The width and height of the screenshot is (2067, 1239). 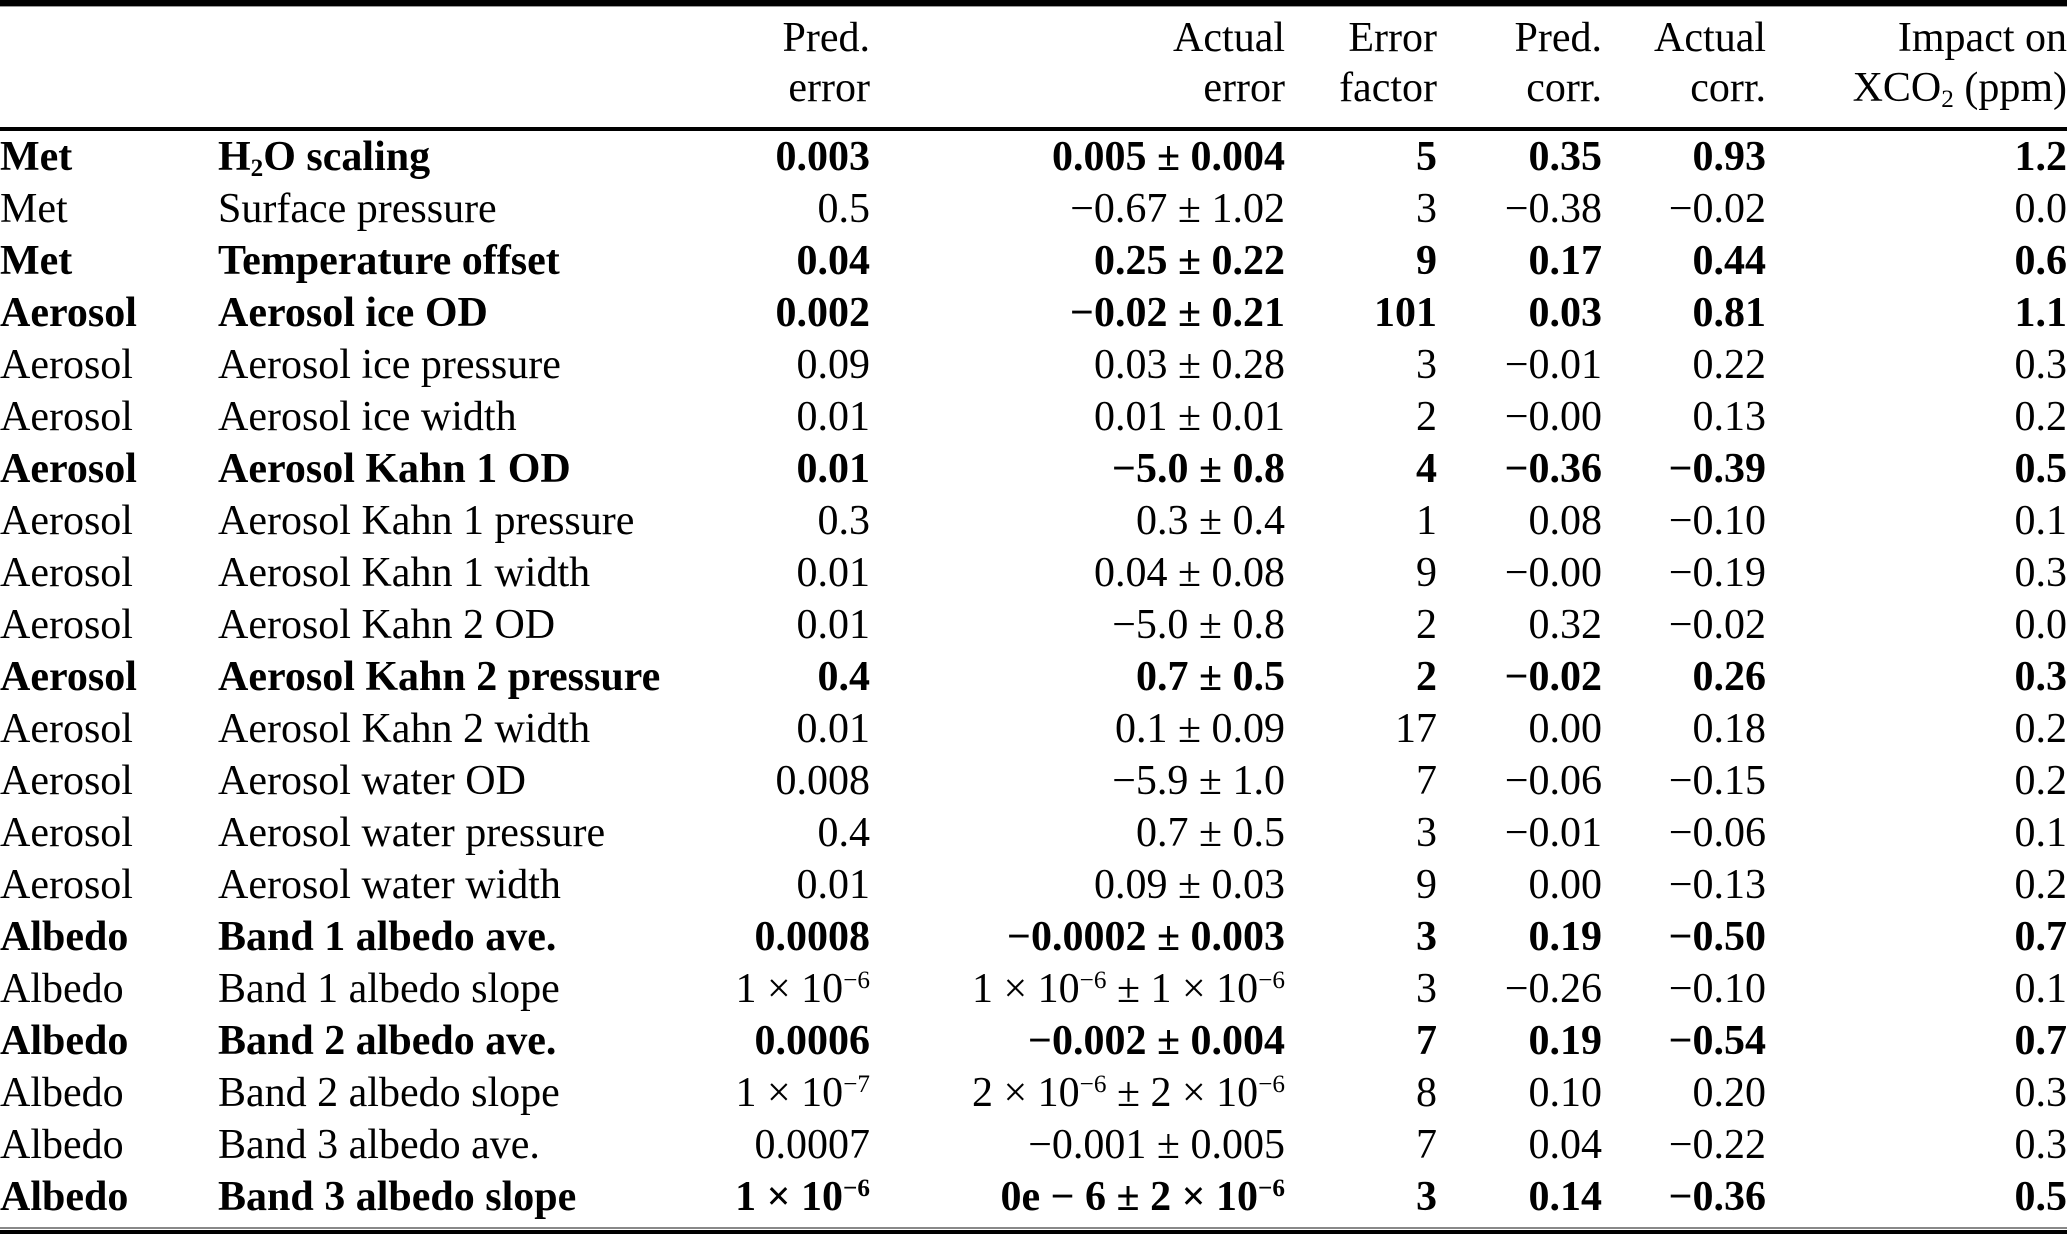 I want to click on cell-parameter: Aerosol water OD, so click(x=372, y=781).